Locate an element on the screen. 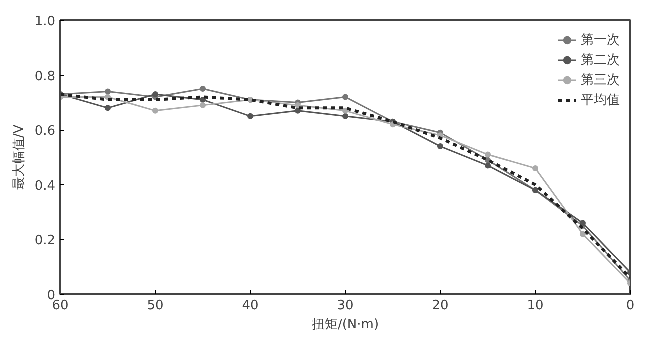 The height and width of the screenshot is (344, 666). y-tick-label: 0.2 is located at coordinates (45, 241).